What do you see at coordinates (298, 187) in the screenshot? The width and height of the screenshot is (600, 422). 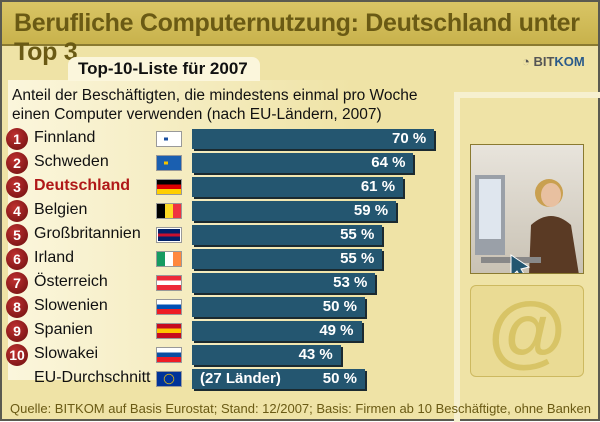 I see `bar: 61 %` at bounding box center [298, 187].